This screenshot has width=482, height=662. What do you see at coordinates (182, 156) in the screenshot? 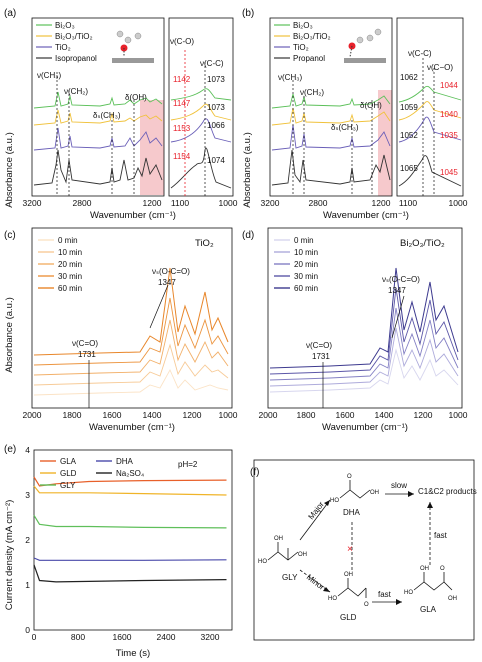
I see `peak-value: 1154` at bounding box center [182, 156].